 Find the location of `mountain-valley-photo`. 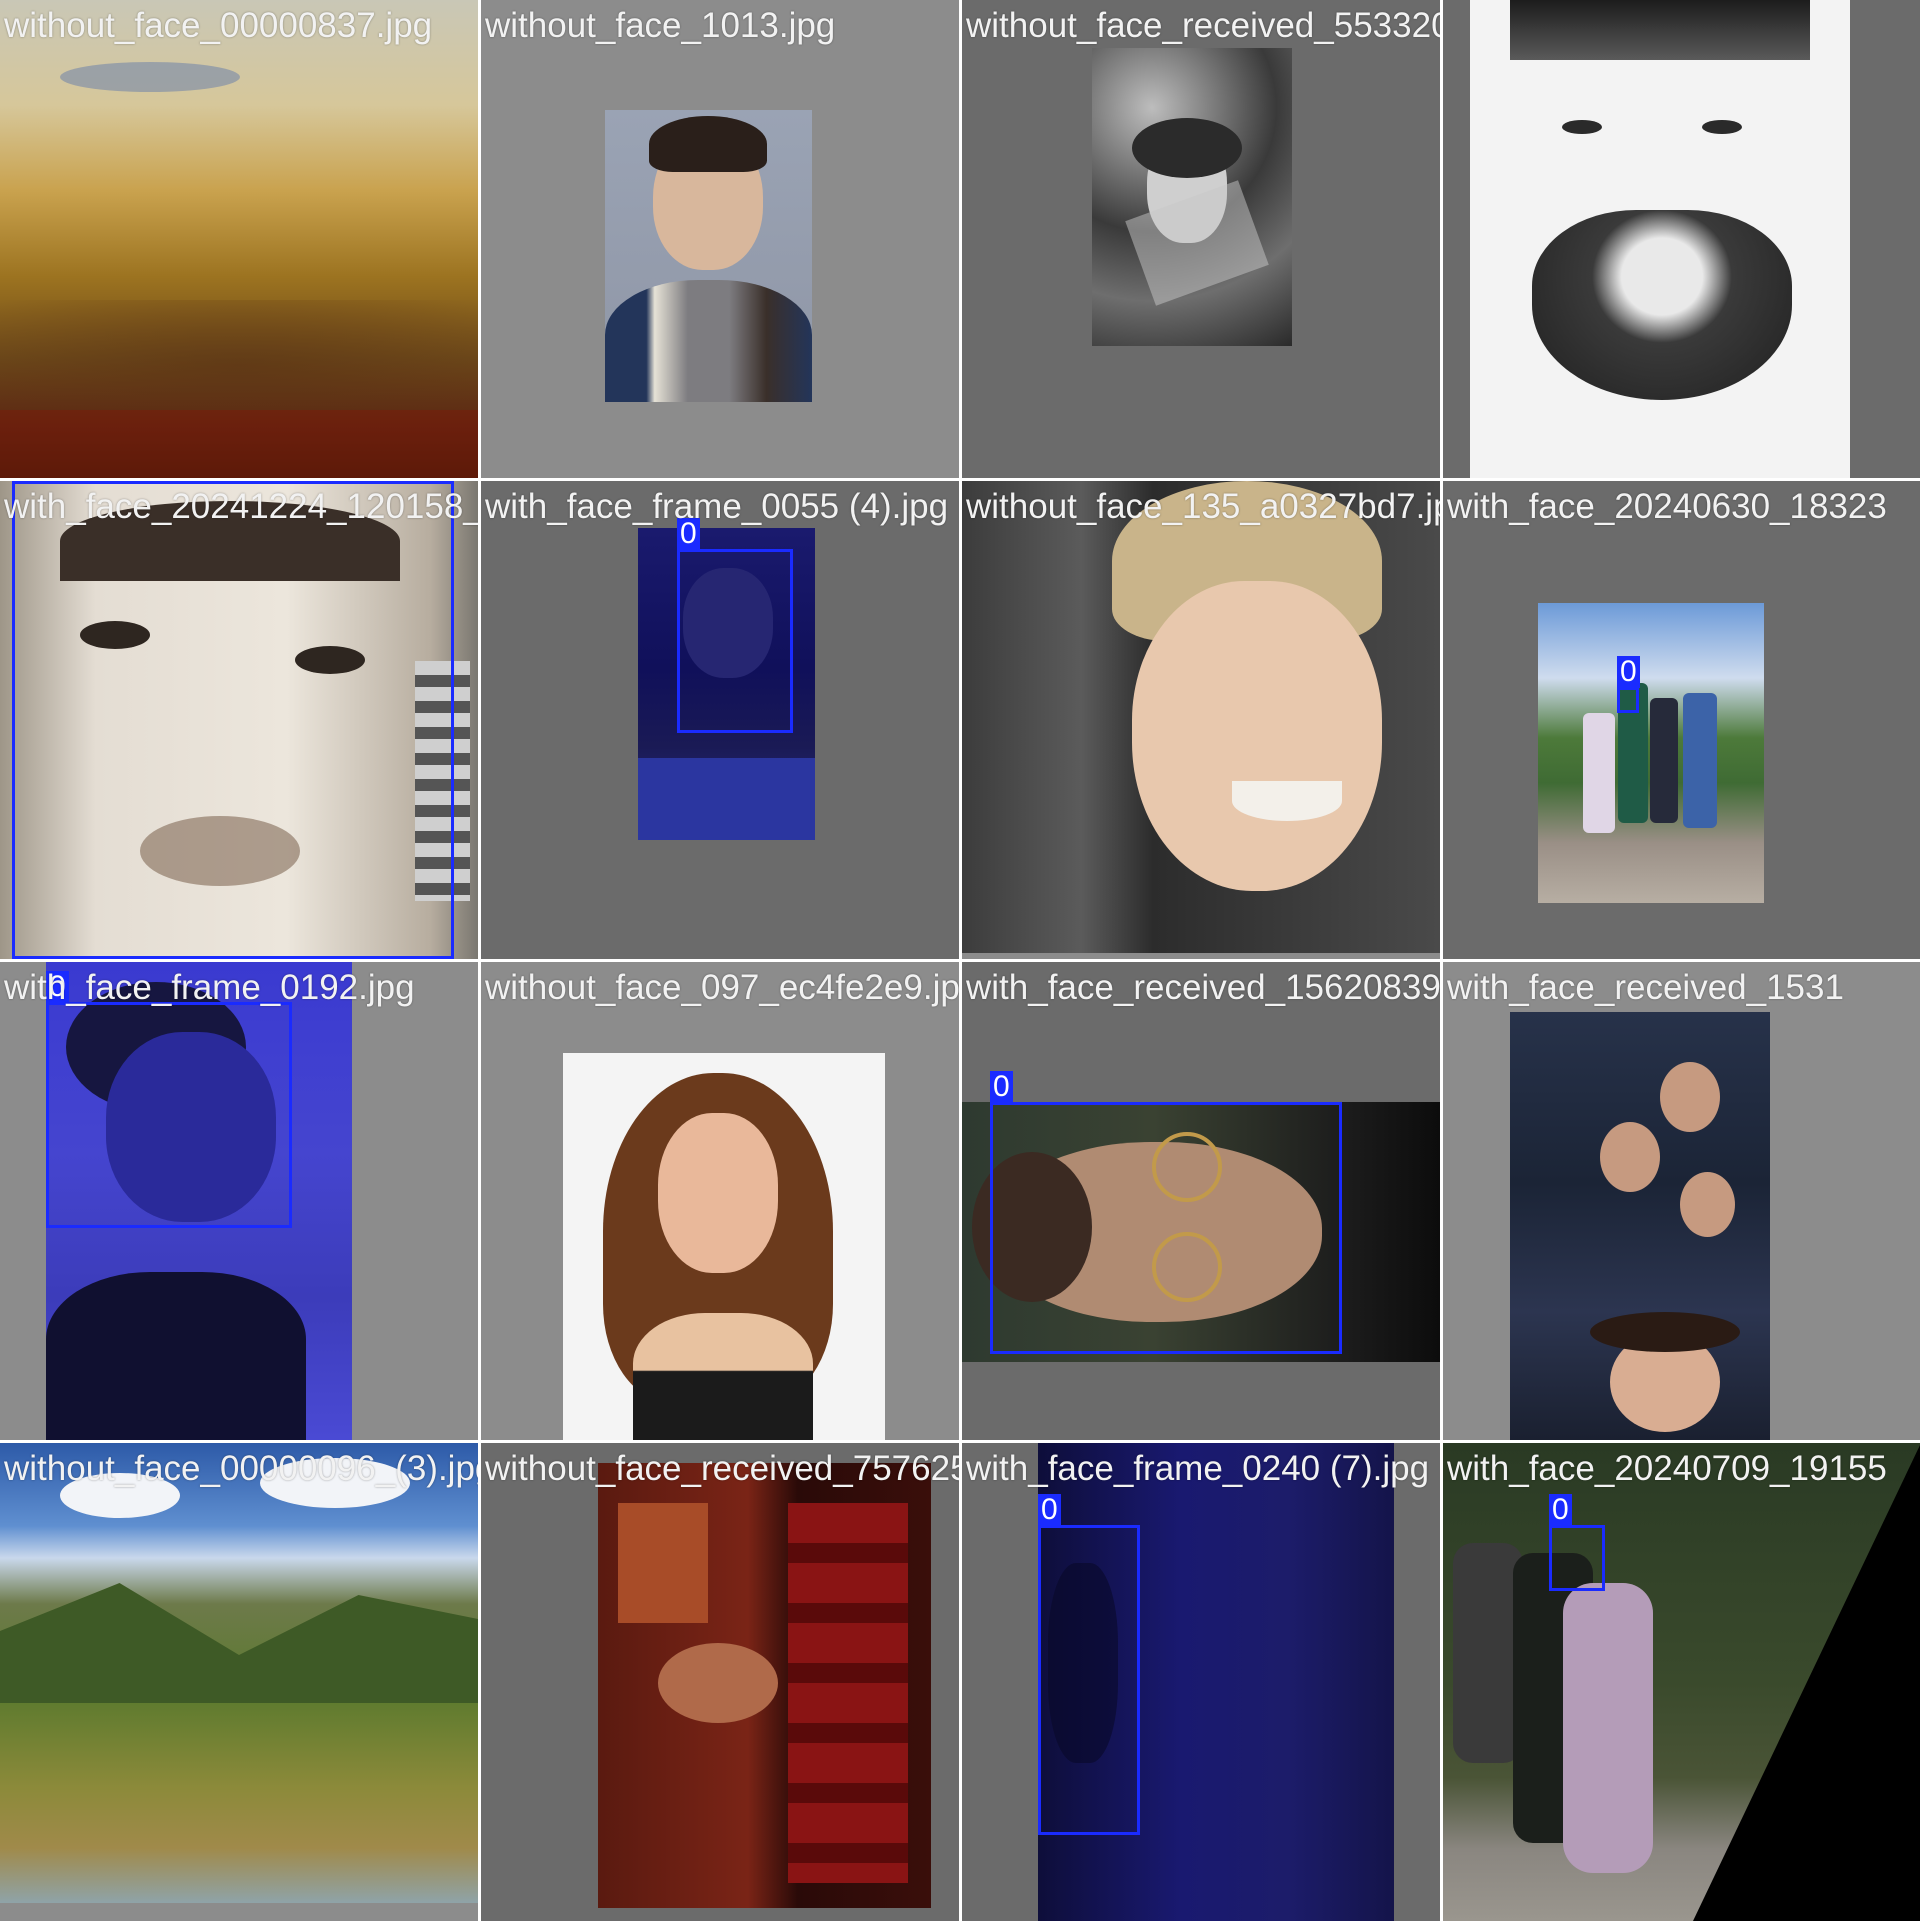

mountain-valley-photo is located at coordinates (239, 1673).